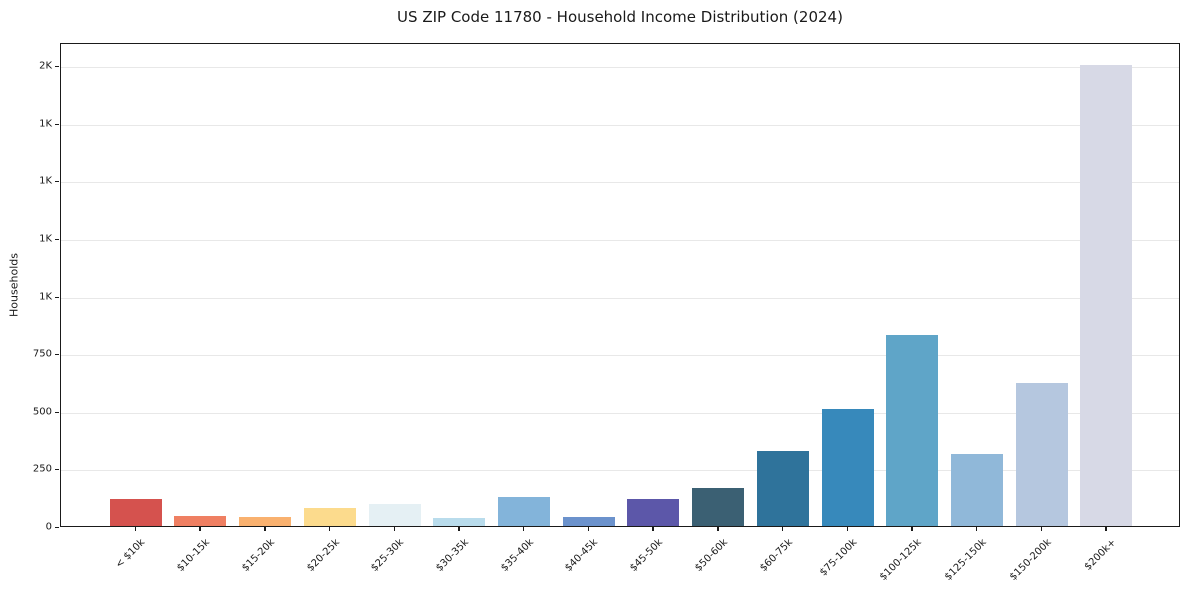  What do you see at coordinates (653, 512) in the screenshot?
I see `bar-$45-50k` at bounding box center [653, 512].